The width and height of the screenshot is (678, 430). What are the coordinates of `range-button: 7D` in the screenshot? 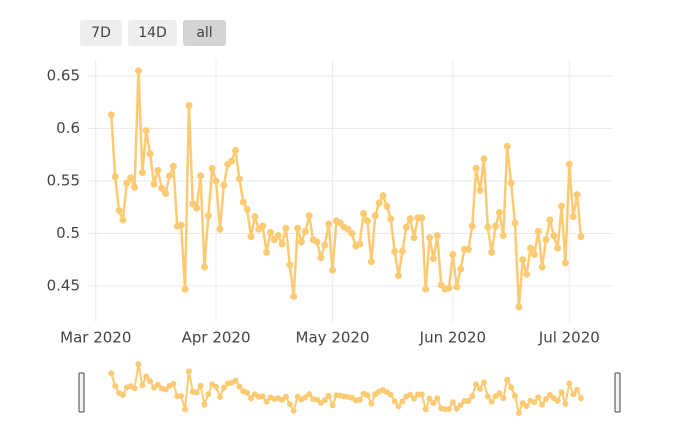 It's located at (101, 33).